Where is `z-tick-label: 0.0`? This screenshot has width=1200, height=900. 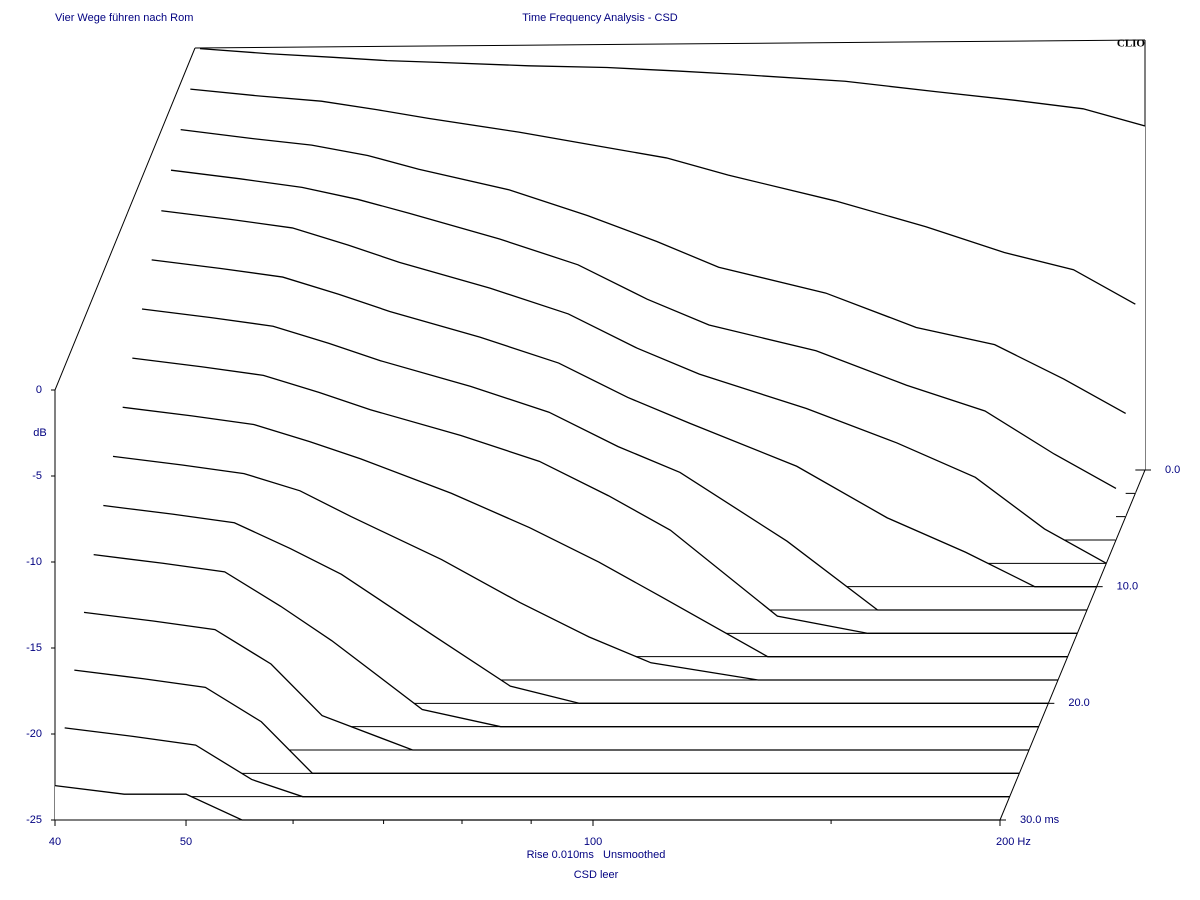
z-tick-label: 0.0 is located at coordinates (1172, 470).